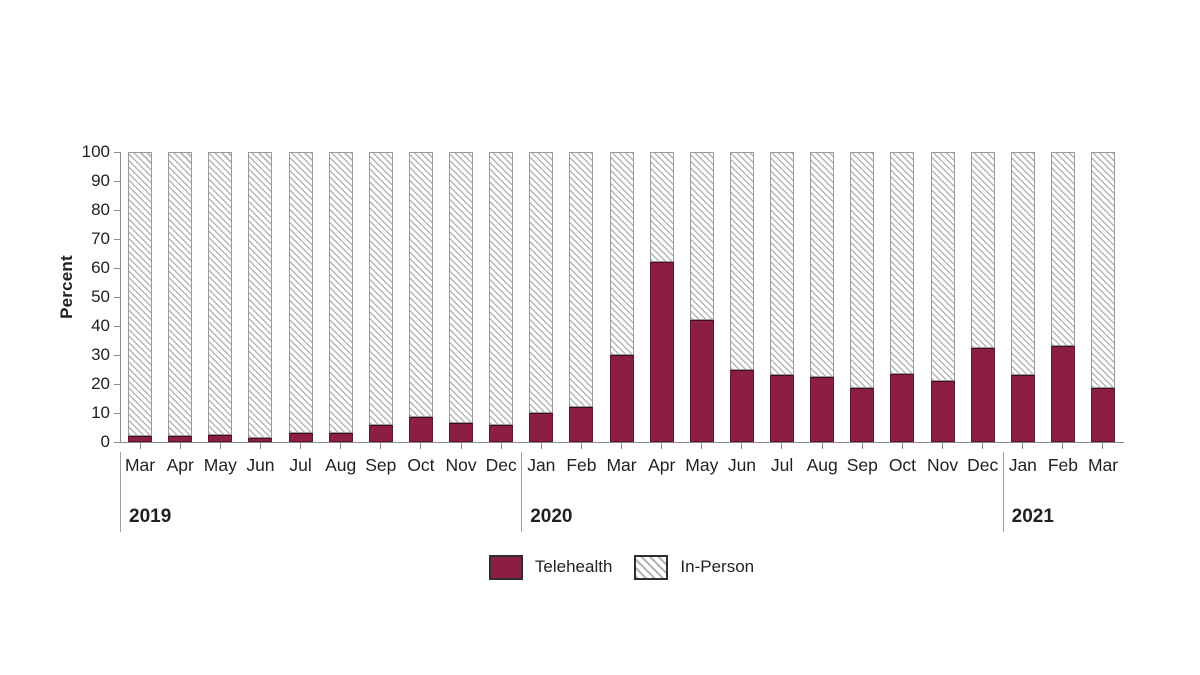 Image resolution: width=1200 pixels, height=675 pixels. What do you see at coordinates (95, 151) in the screenshot?
I see `y-tick-label: 100` at bounding box center [95, 151].